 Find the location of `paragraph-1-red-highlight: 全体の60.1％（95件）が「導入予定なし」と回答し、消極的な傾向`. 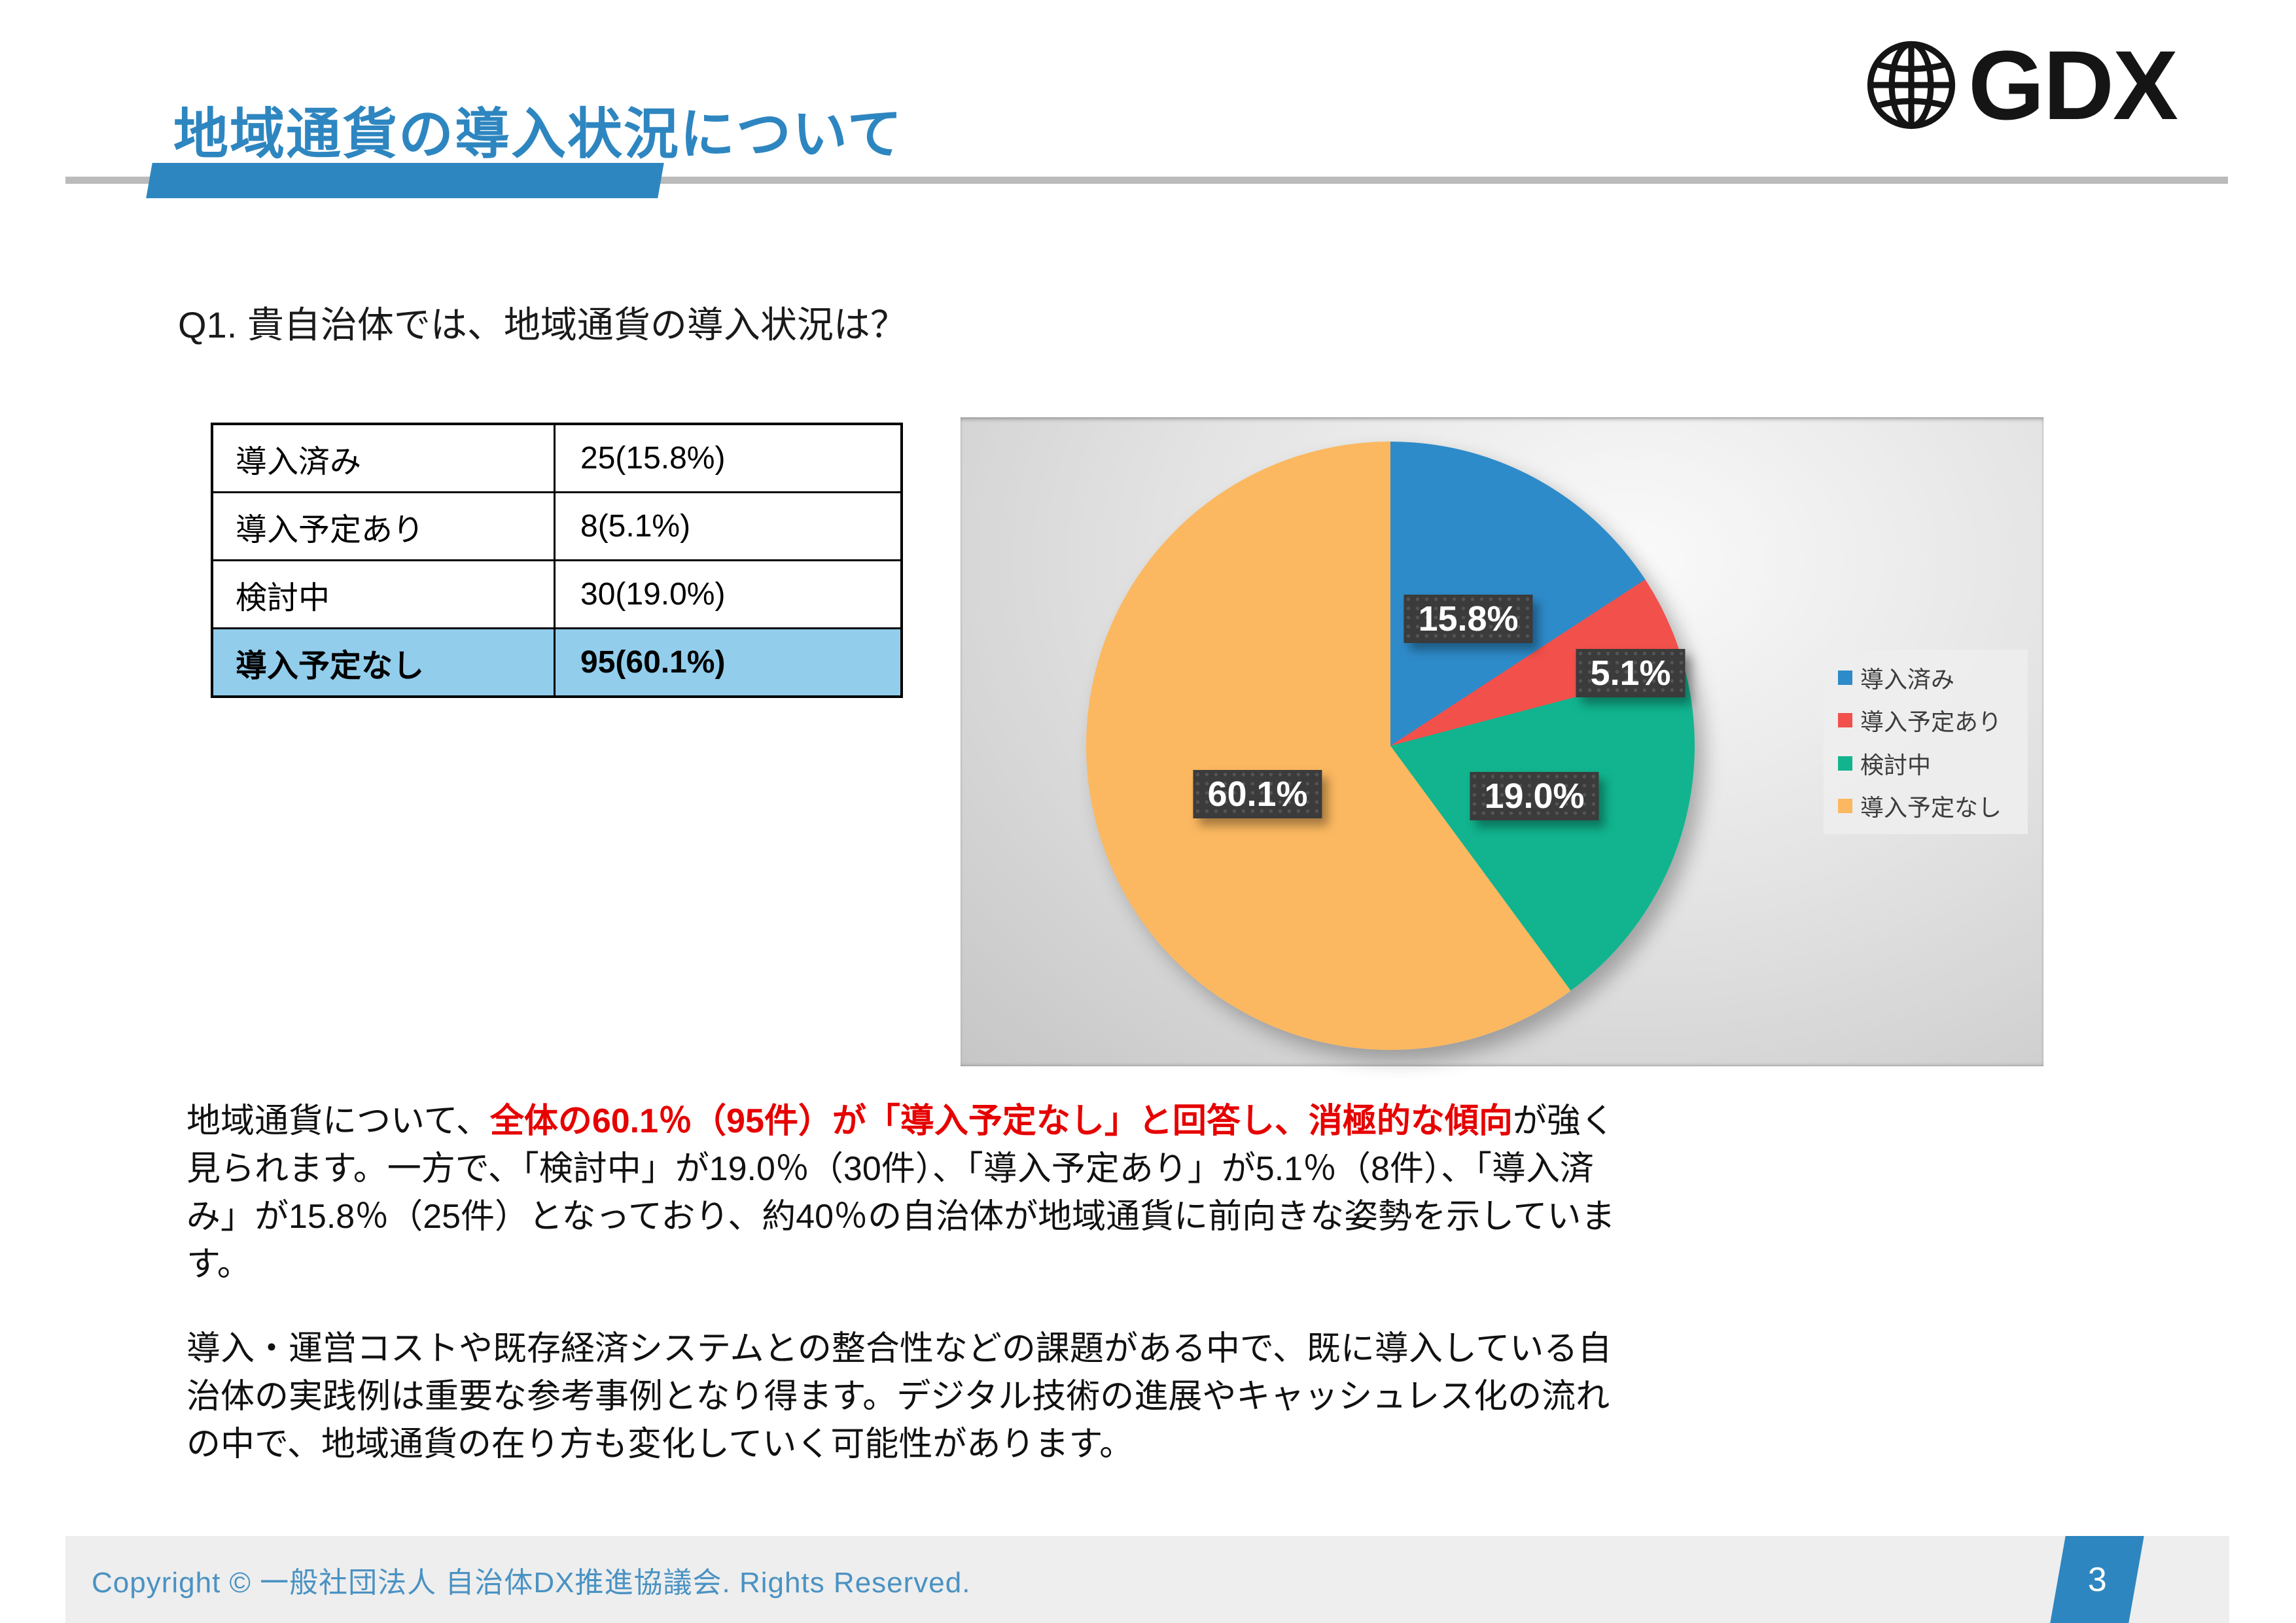

paragraph-1-red-highlight: 全体の60.1％（95件）が「導入予定なし」と回答し、消極的な傾向 is located at coordinates (1001, 1121).